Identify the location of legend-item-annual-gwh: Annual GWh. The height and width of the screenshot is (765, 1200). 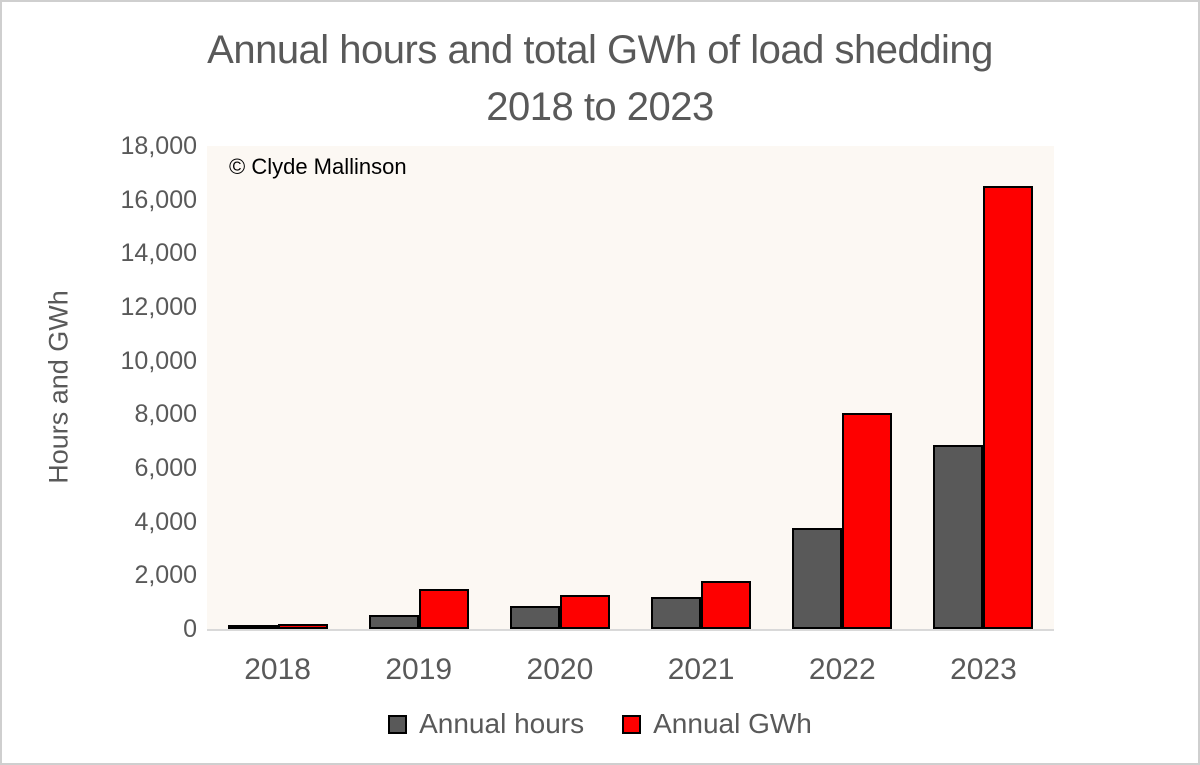
(717, 724).